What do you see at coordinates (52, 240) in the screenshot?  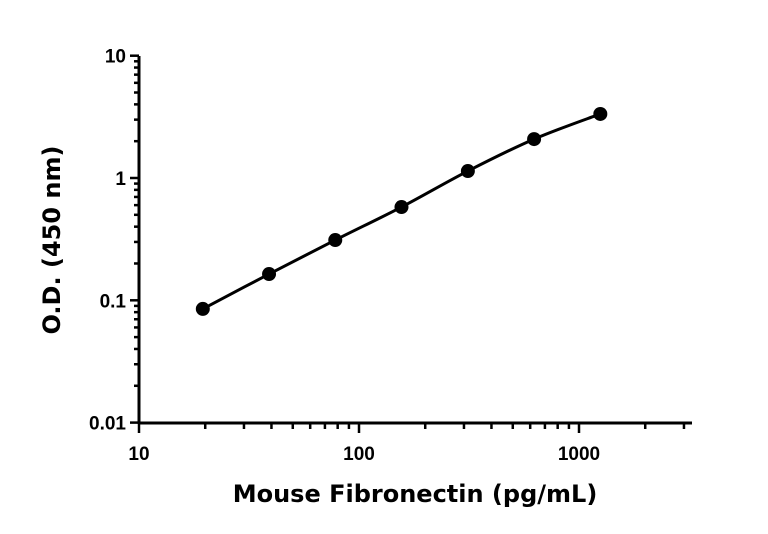 I see `y-axis-title: O.D. (450 nm)` at bounding box center [52, 240].